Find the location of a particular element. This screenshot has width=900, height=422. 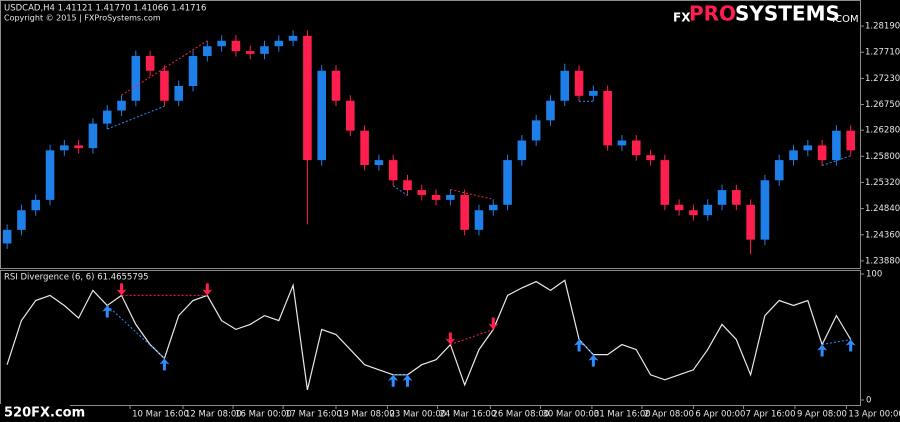

x-tick-label: 12 Mar 08:00 is located at coordinates (213, 415).